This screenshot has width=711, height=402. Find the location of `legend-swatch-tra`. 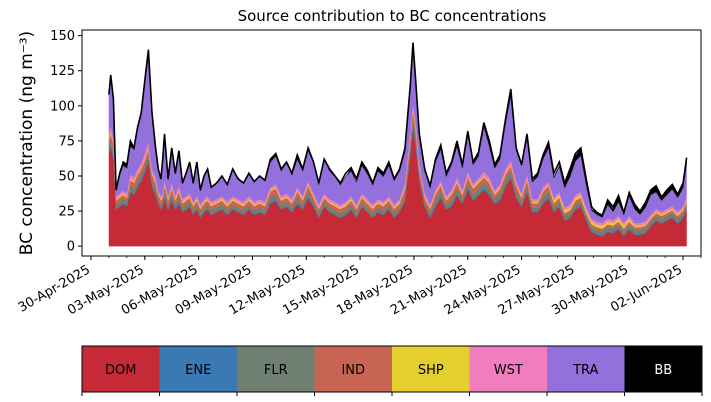

legend-swatch-tra is located at coordinates (586, 369).